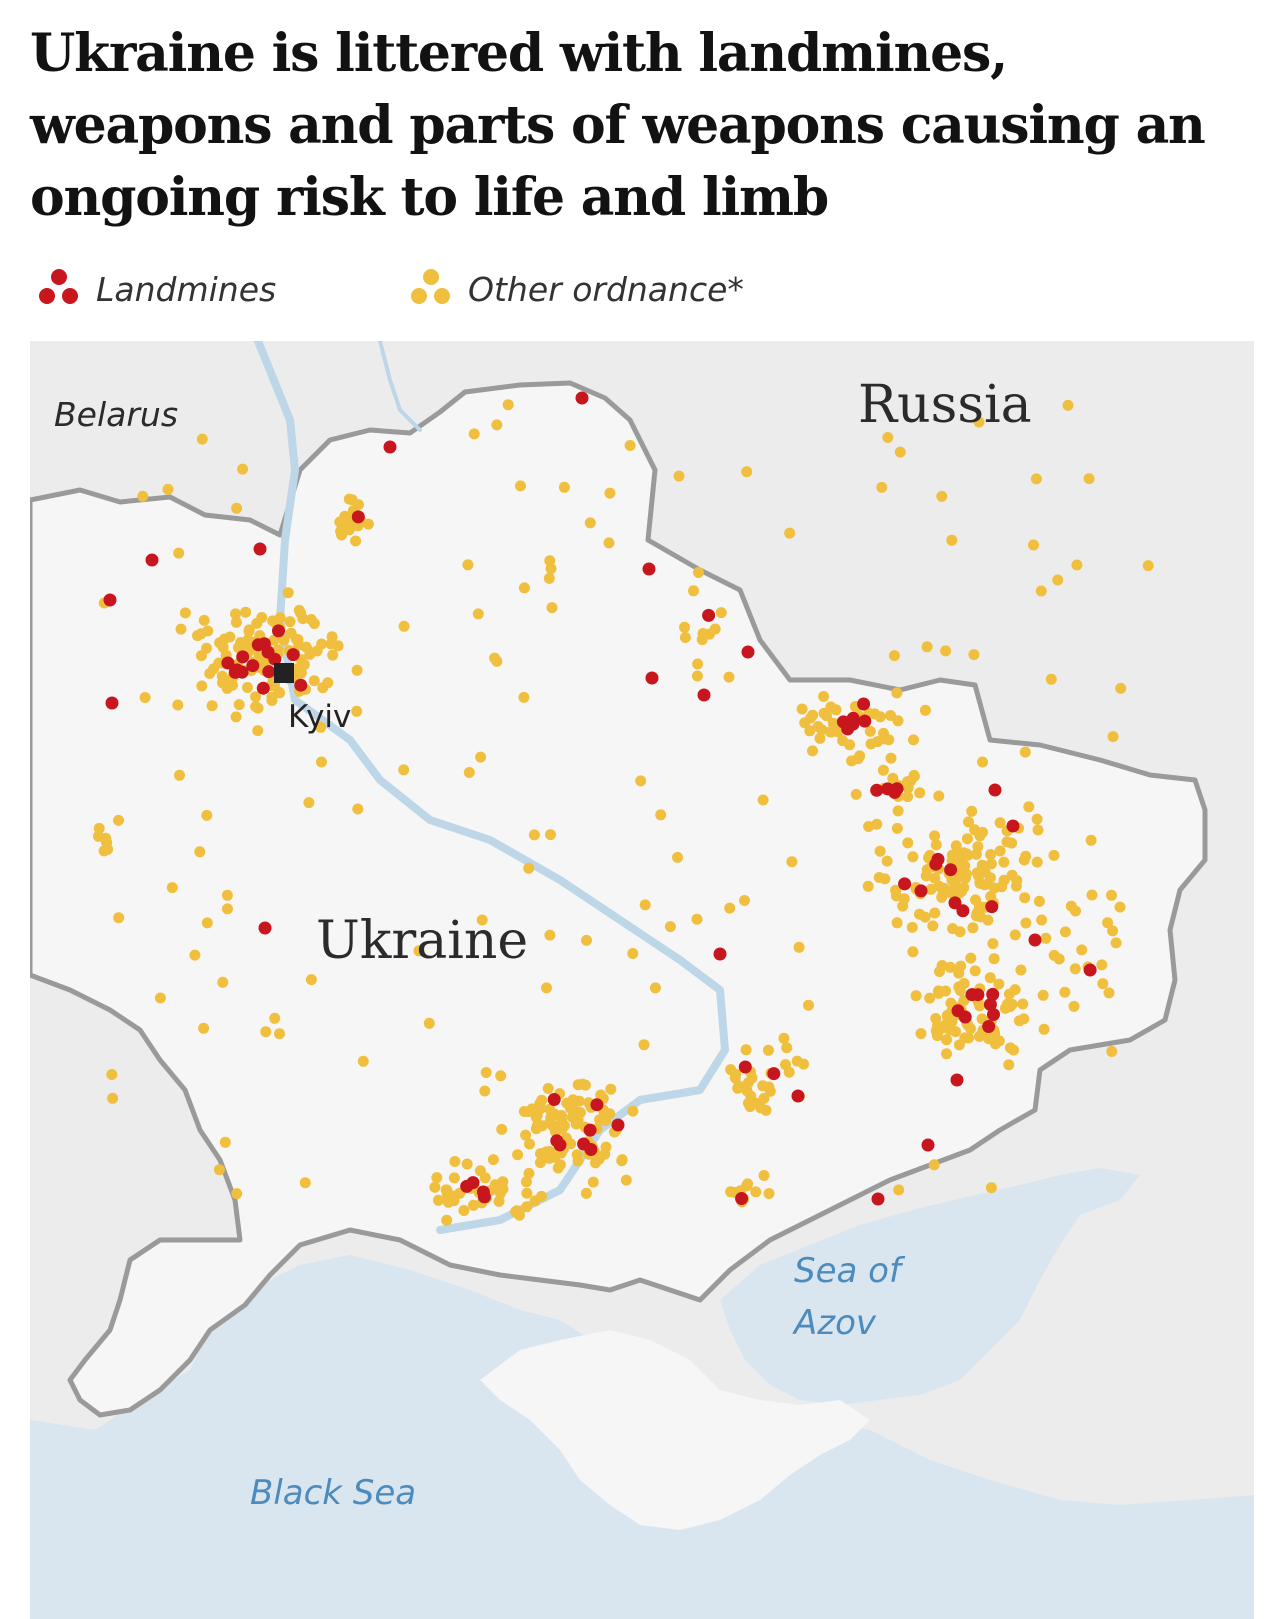 This screenshot has width=1284, height=1619. I want to click on sea-of-azov, so click(930, 1286).